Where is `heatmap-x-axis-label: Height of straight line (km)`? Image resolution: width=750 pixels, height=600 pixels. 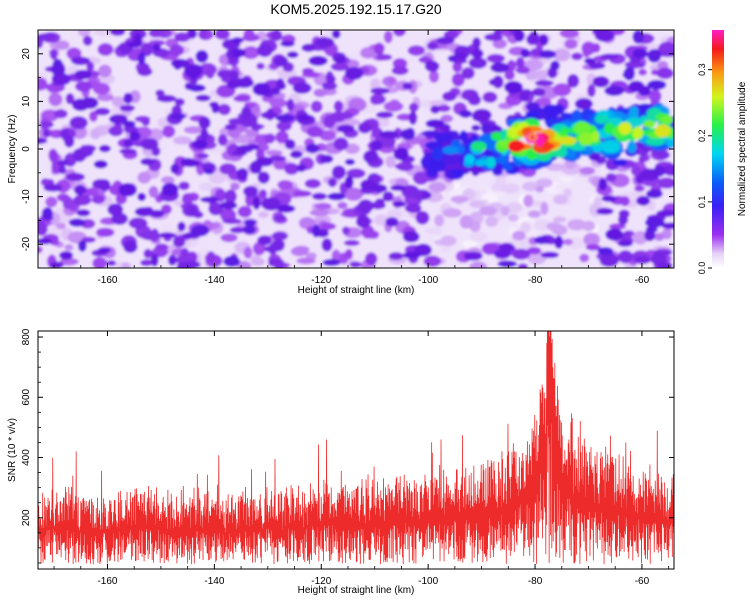 heatmap-x-axis-label: Height of straight line (km) is located at coordinates (356, 290).